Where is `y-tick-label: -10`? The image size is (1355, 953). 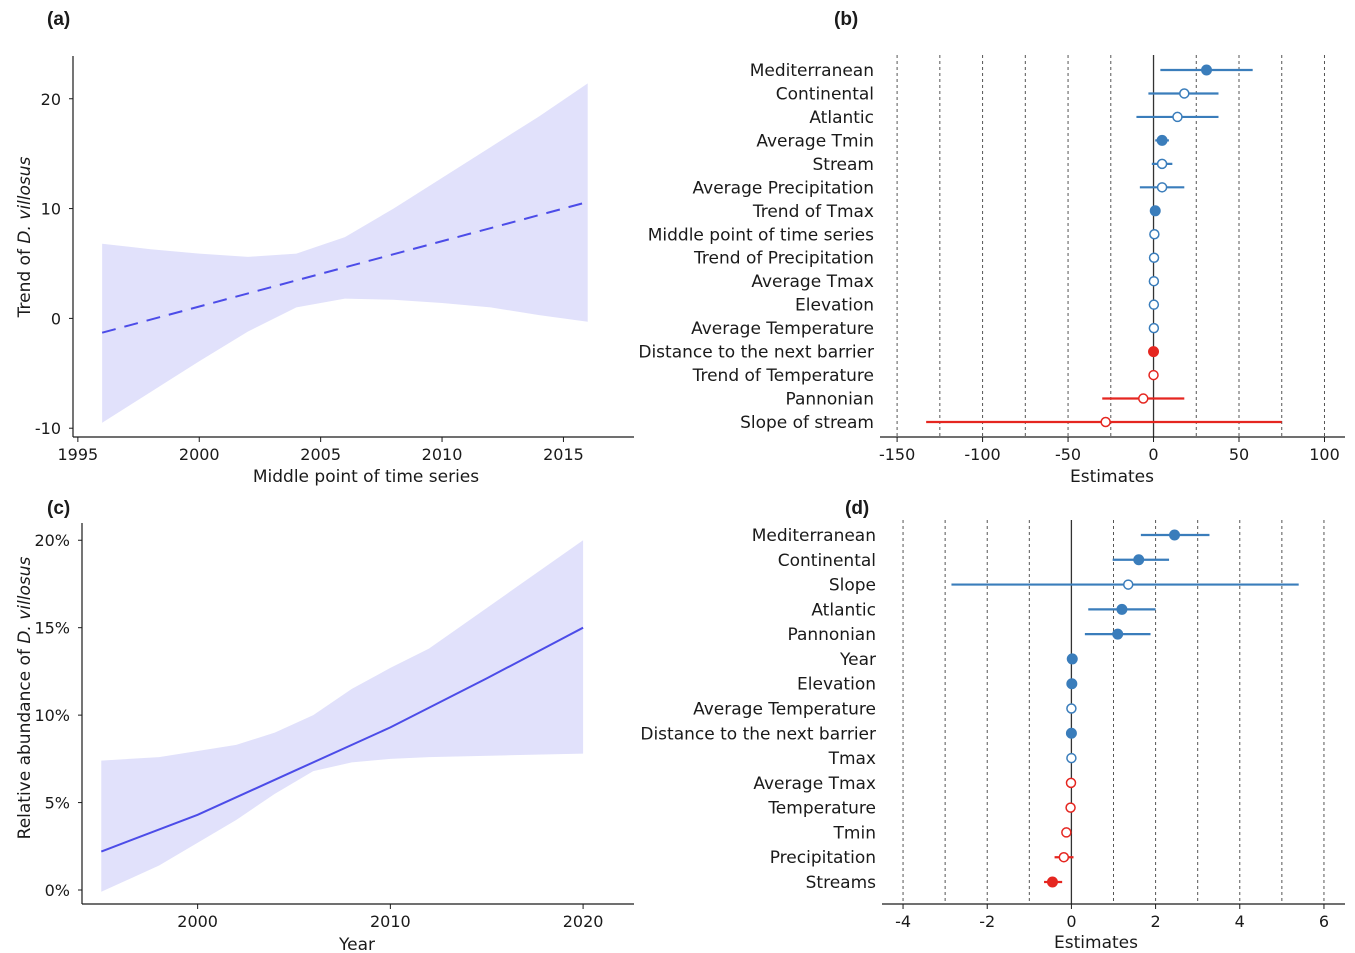 y-tick-label: -10 is located at coordinates (48, 428).